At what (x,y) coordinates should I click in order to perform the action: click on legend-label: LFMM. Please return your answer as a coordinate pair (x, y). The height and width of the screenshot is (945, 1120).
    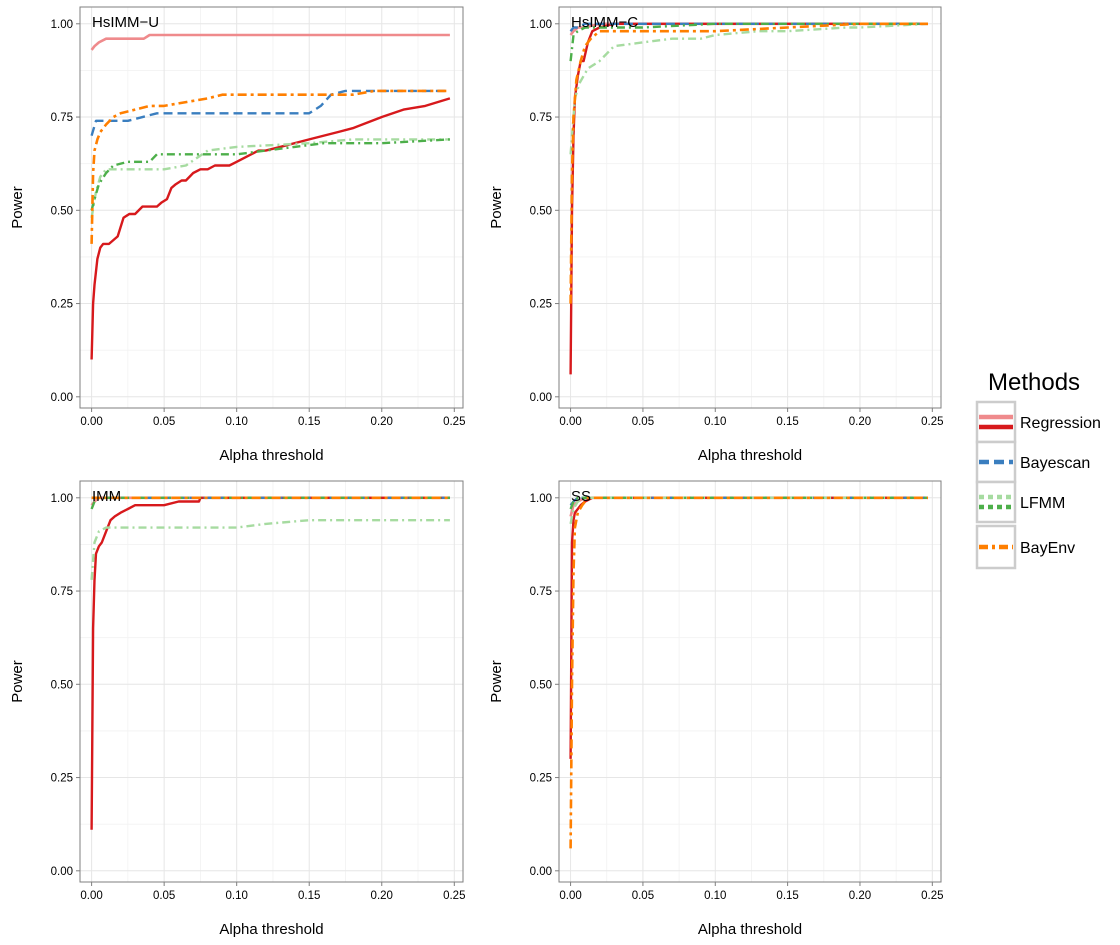
    Looking at the image, I should click on (1042, 503).